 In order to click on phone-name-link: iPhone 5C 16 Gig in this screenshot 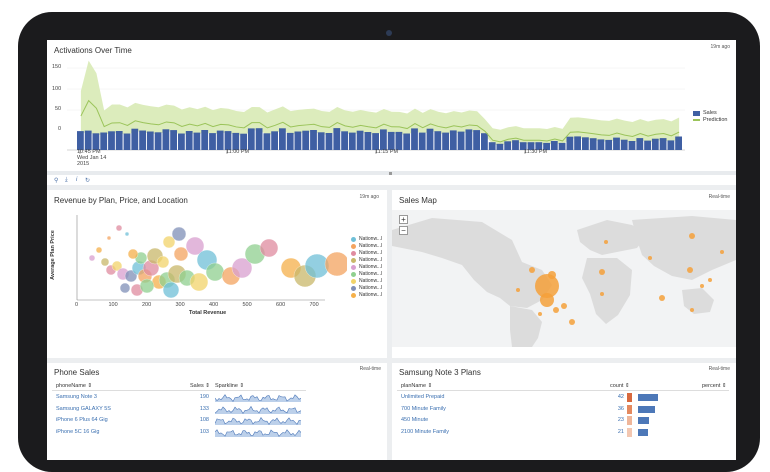, I will do `click(78, 431)`.